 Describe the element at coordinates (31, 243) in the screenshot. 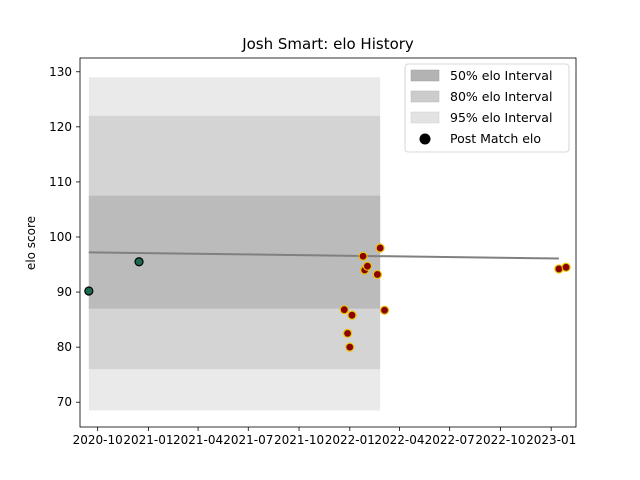

I see `y-axis-label: elo score` at that location.